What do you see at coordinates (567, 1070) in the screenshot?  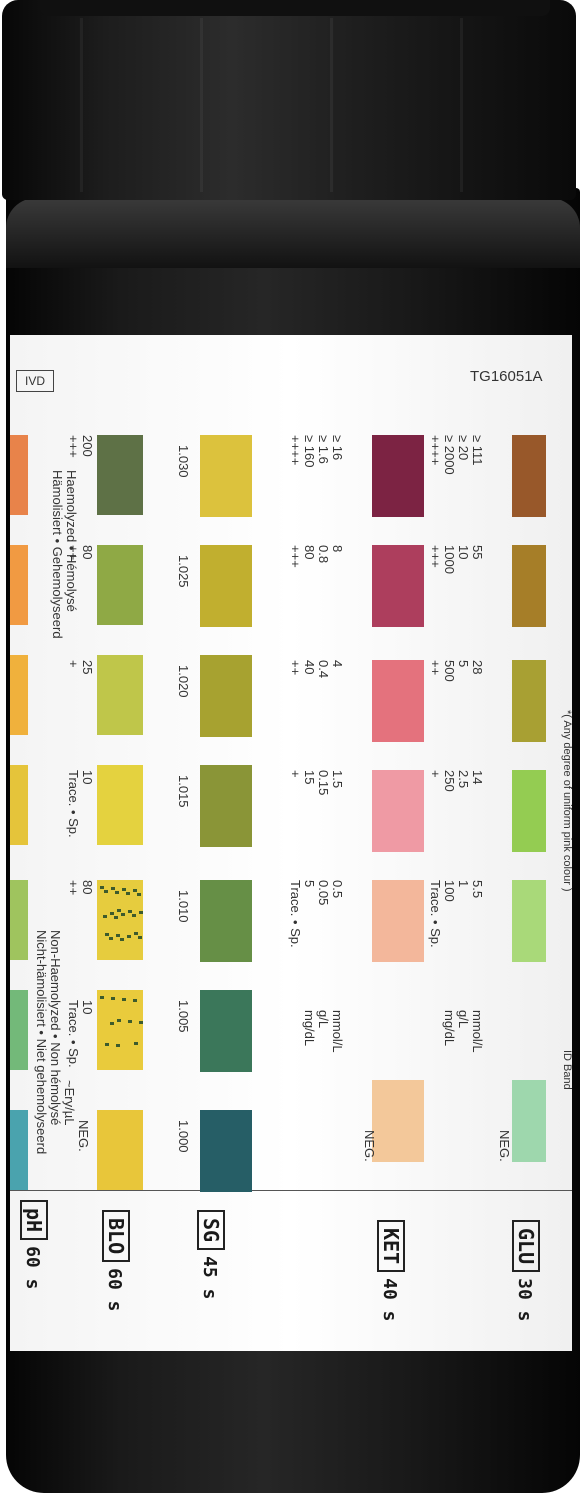 I see `id-band-label: ID Band` at bounding box center [567, 1070].